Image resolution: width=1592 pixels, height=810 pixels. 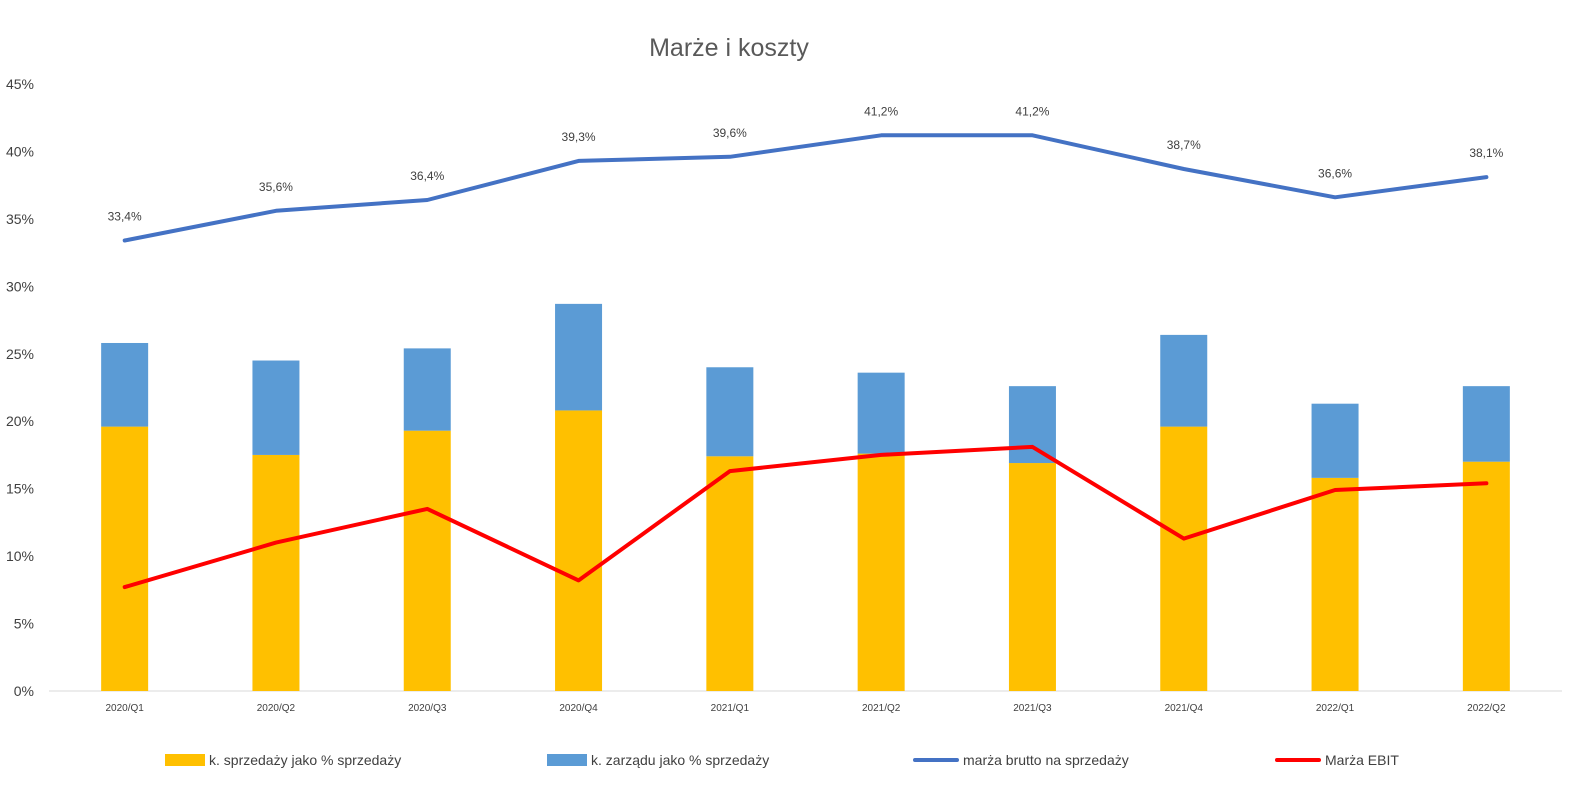 What do you see at coordinates (680, 760) in the screenshot?
I see `legend-label-admin-costs: k. zarządu jako % sprzedaży` at bounding box center [680, 760].